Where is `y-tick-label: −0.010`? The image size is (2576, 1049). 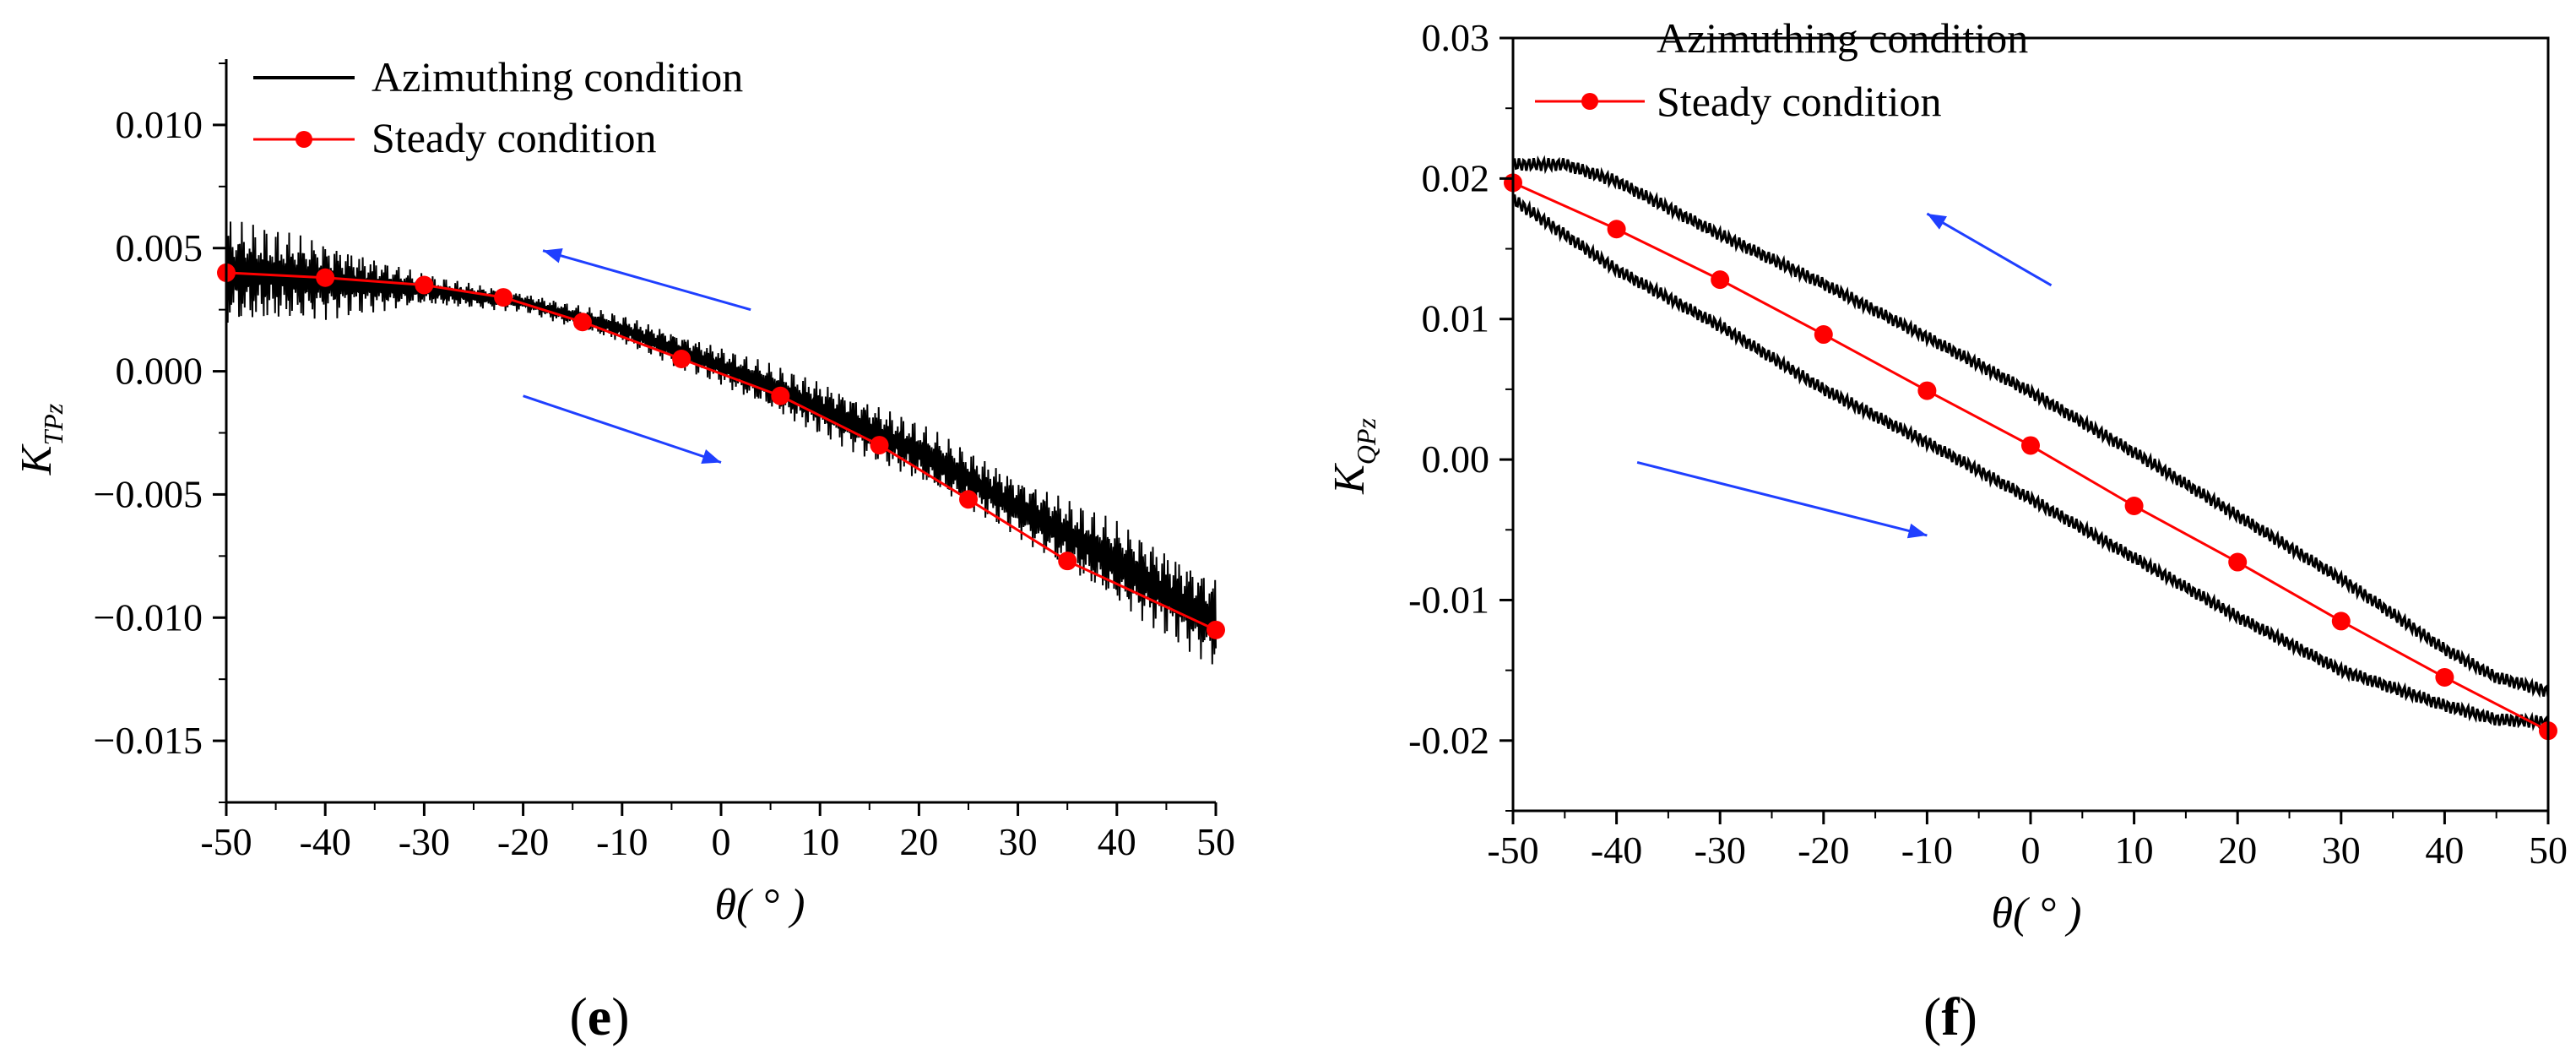 y-tick-label: −0.010 is located at coordinates (148, 617).